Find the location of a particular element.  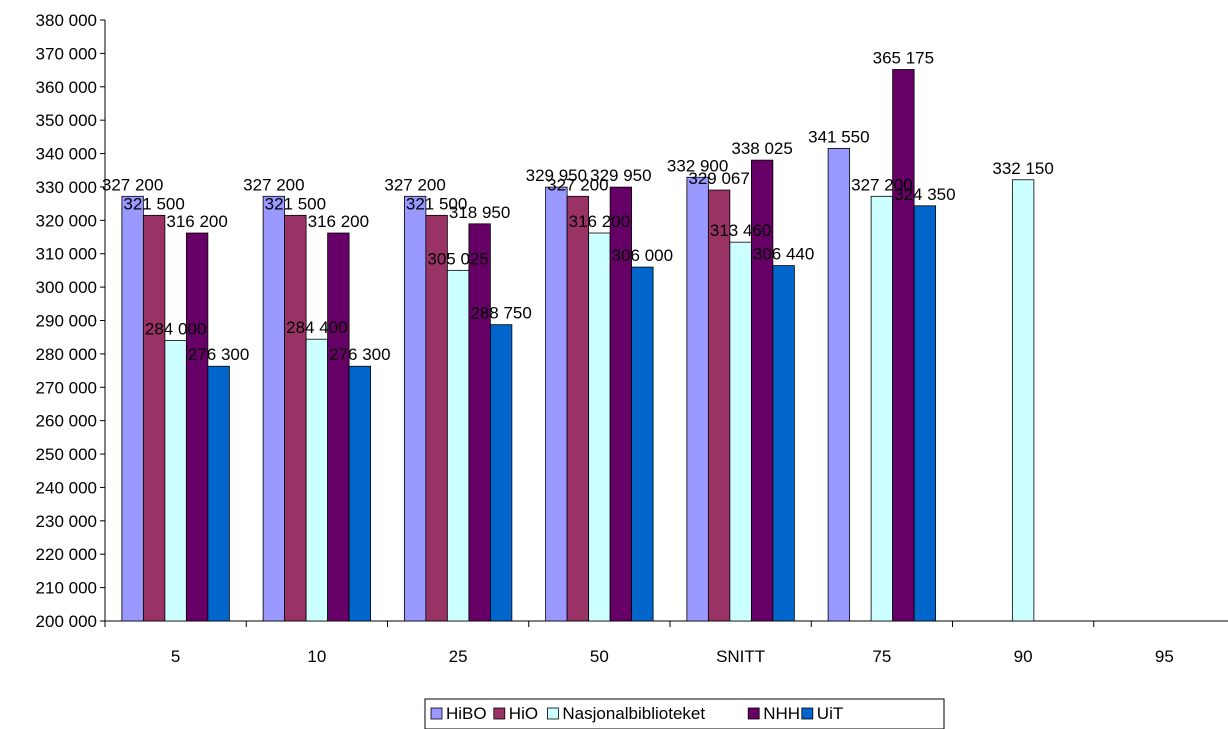

legend-box is located at coordinates (684, 713).